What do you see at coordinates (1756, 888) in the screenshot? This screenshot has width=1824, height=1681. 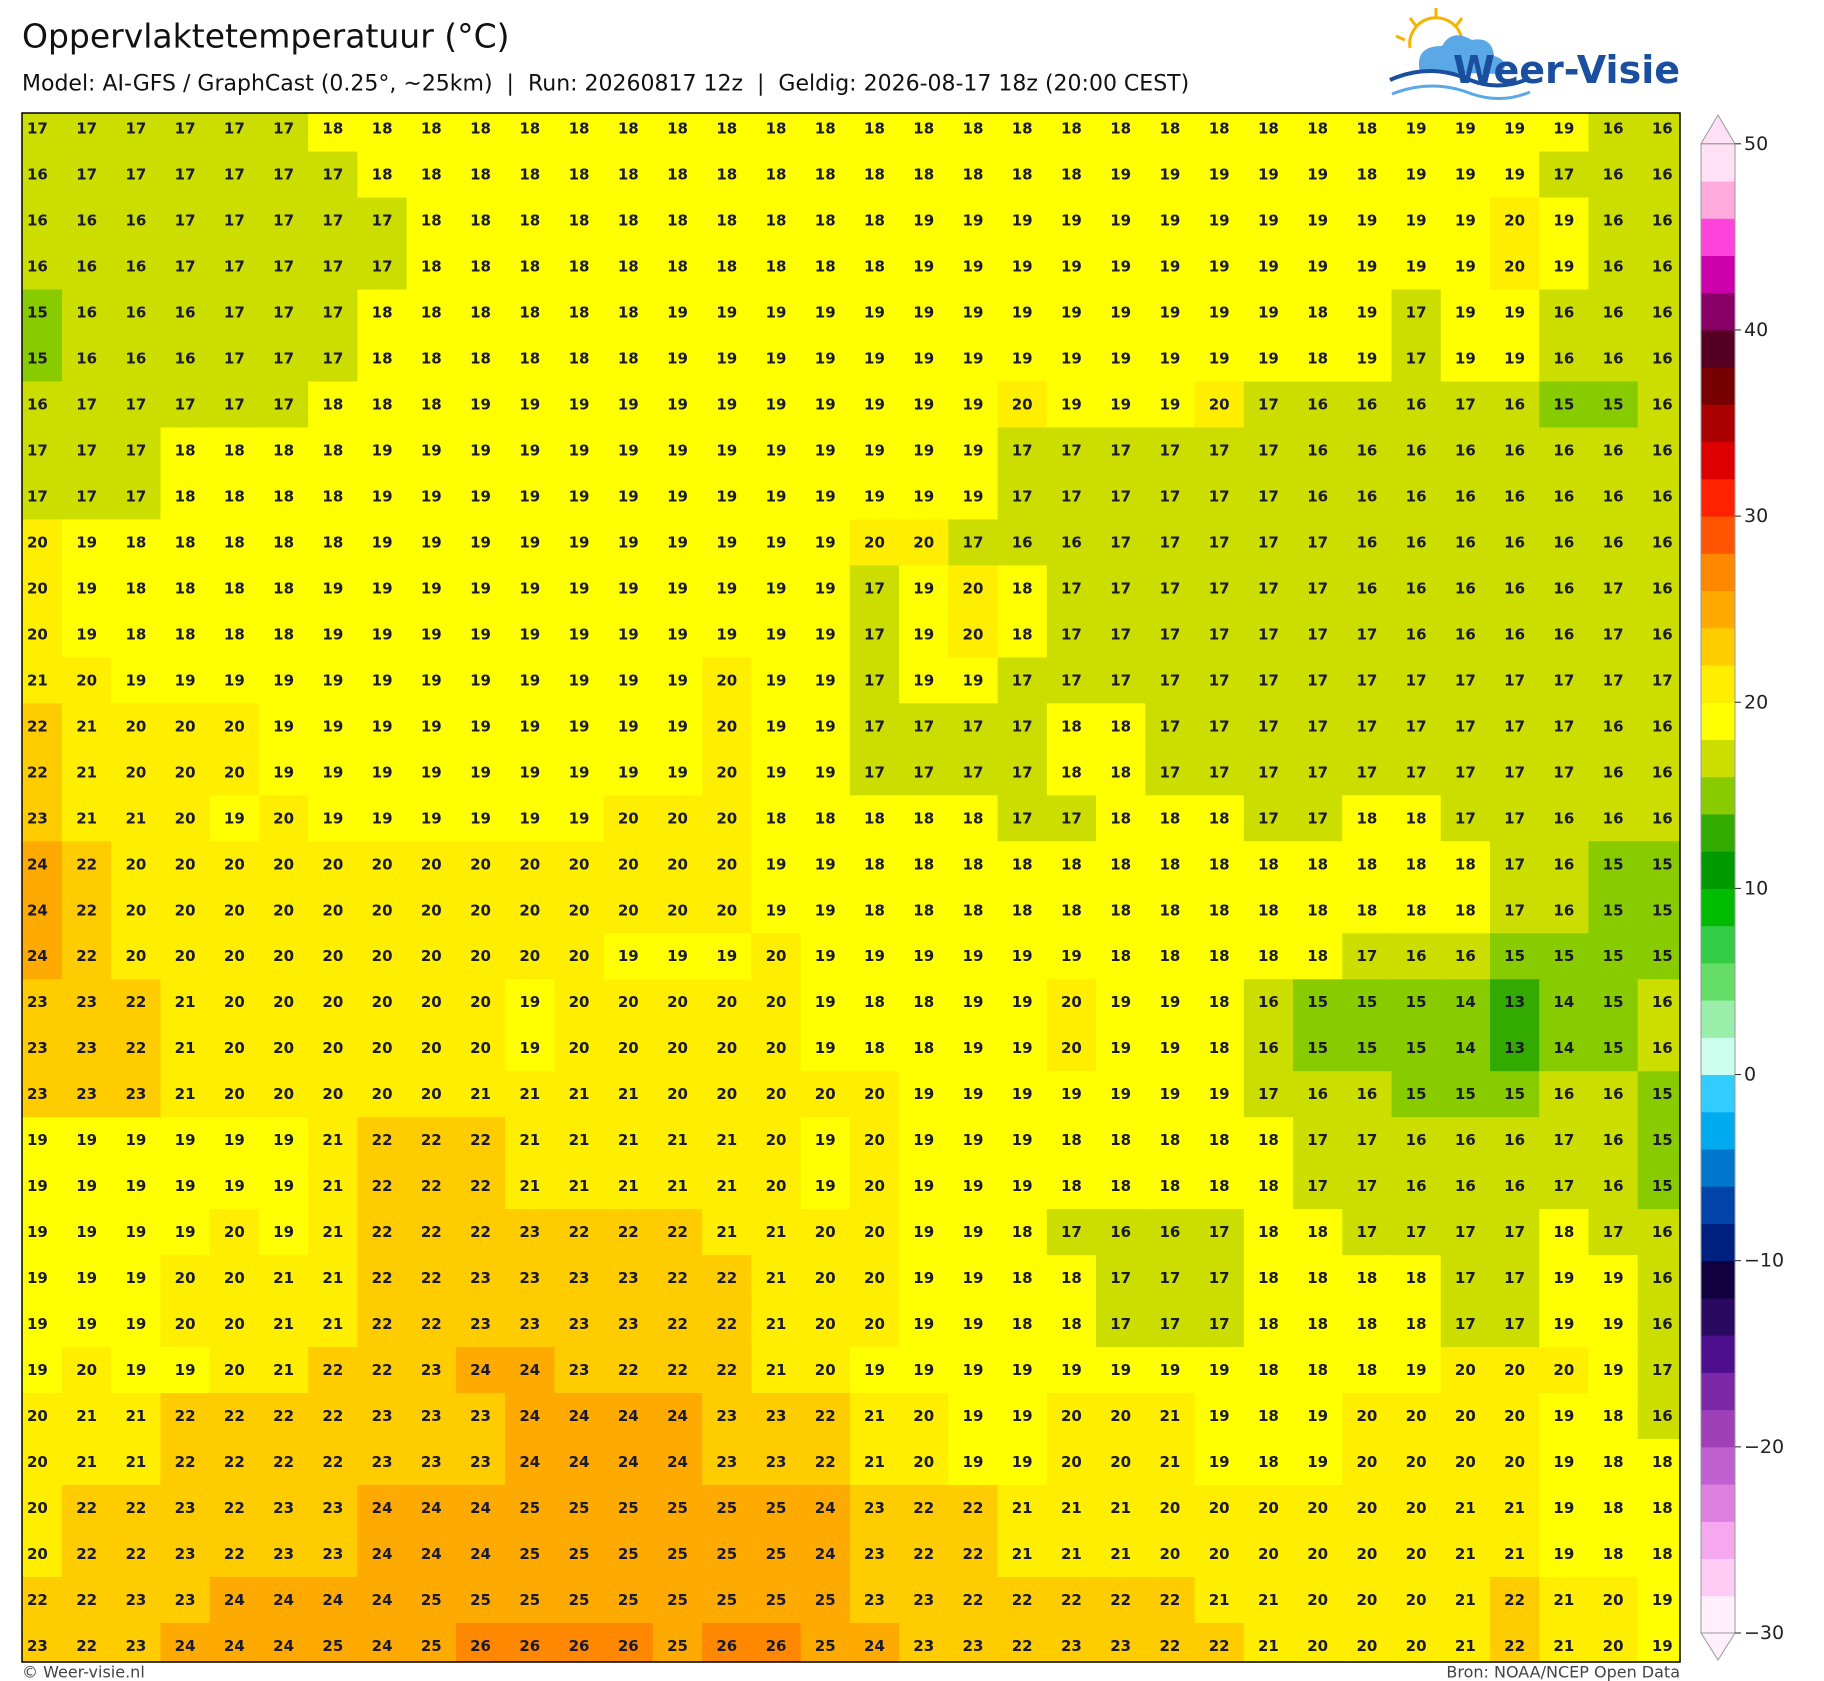 I see `colorbar-tick-label: 10` at bounding box center [1756, 888].